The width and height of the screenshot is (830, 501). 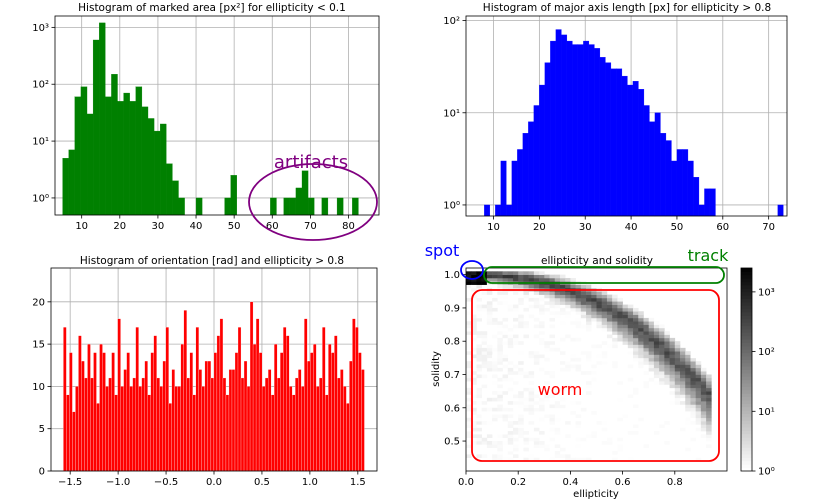 What do you see at coordinates (40, 198) in the screenshot?
I see `y-tick-label: 10⁰` at bounding box center [40, 198].